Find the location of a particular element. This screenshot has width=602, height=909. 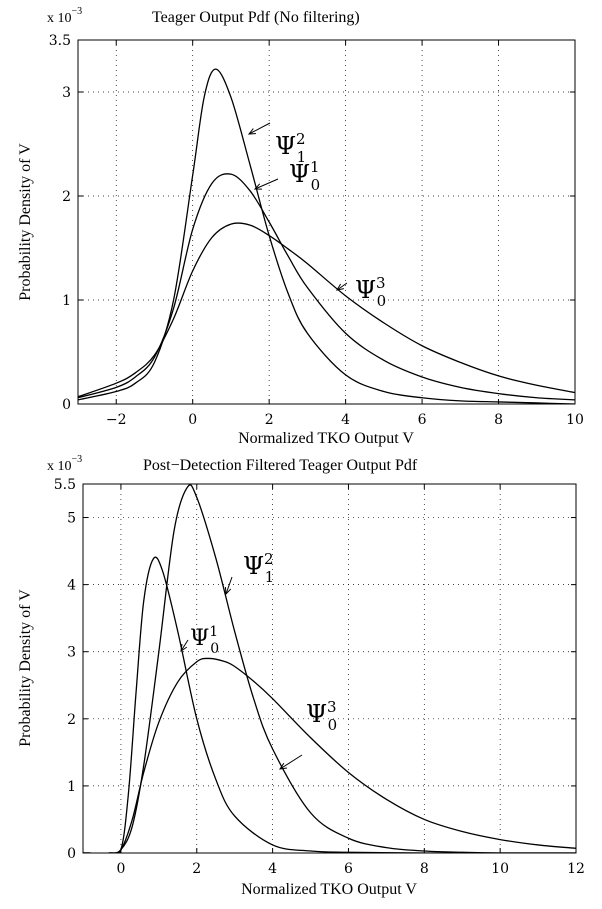

chart-top-xtick-label: 6 is located at coordinates (422, 420).